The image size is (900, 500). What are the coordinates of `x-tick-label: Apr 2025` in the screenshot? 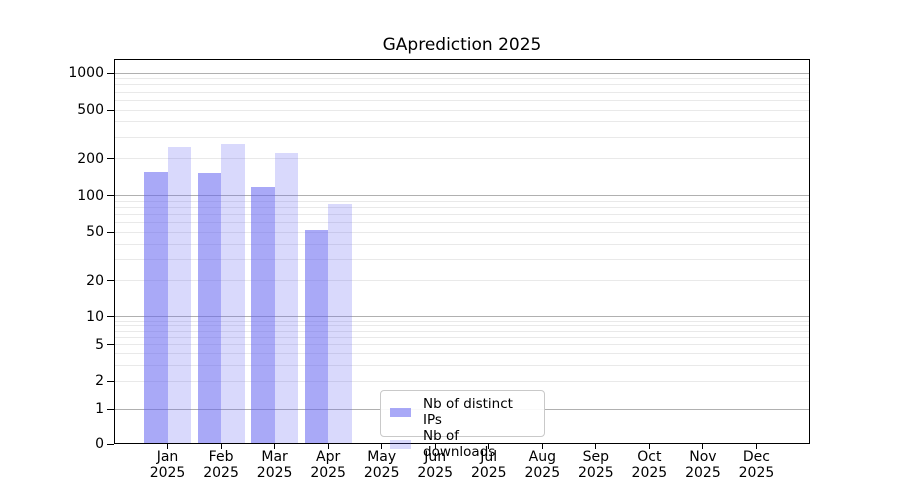 It's located at (328, 465).